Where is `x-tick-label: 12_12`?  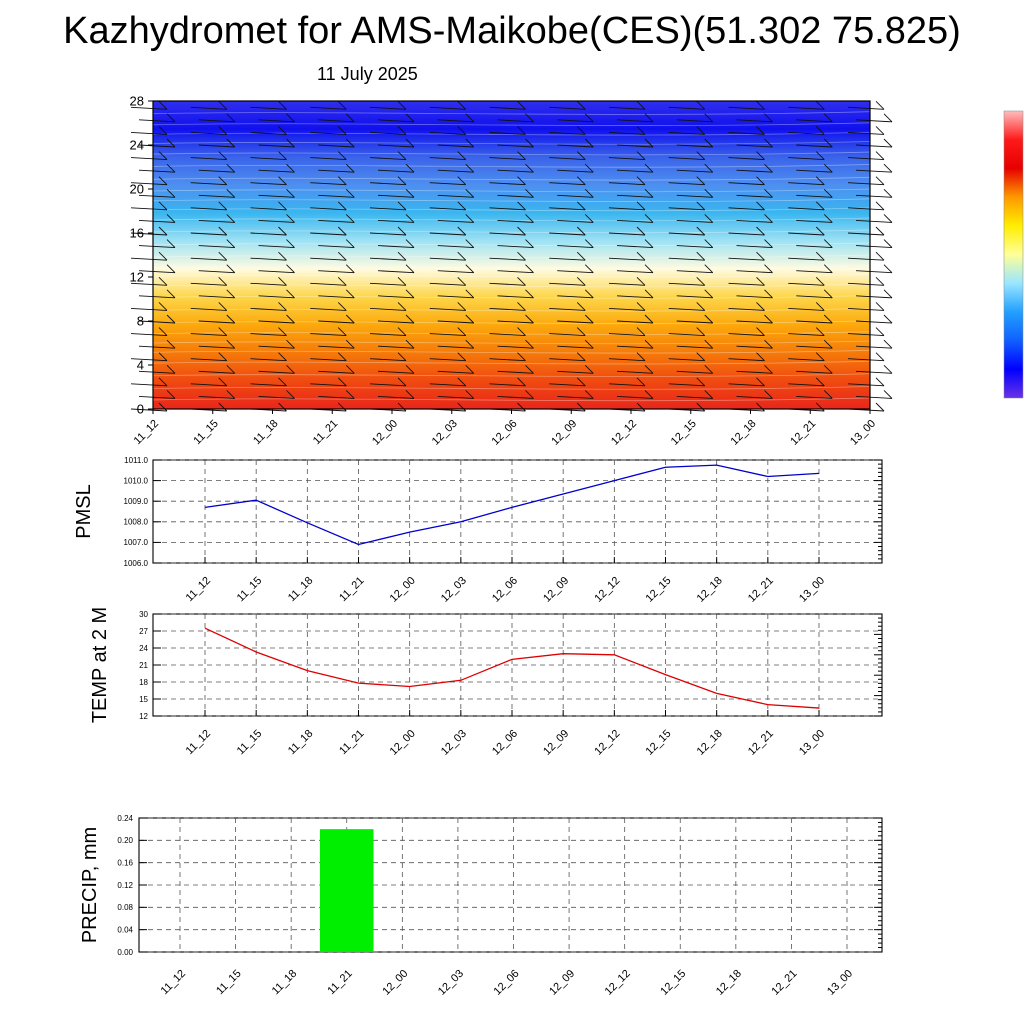 x-tick-label: 12_12 is located at coordinates (607, 590).